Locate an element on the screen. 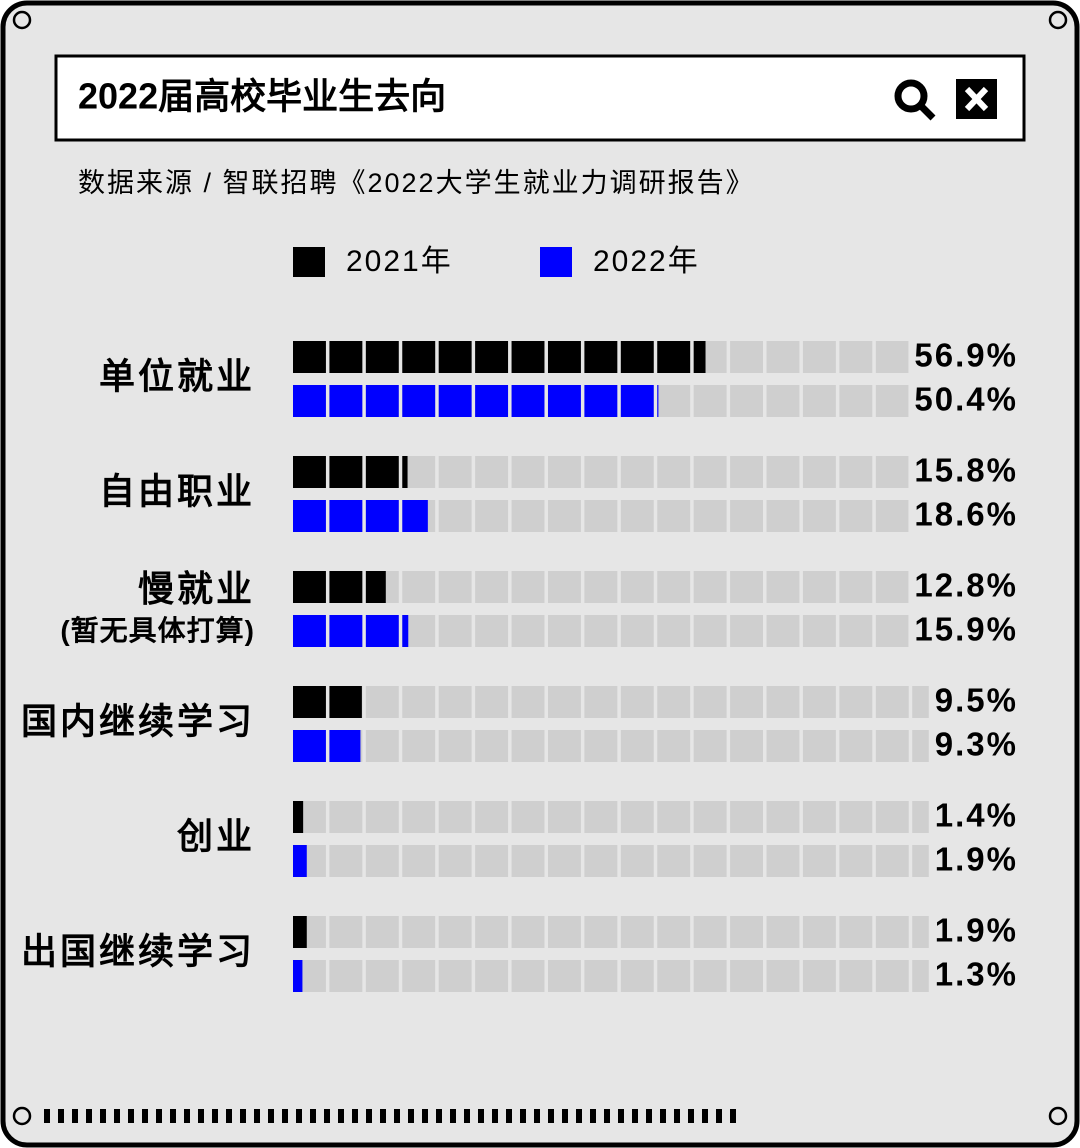  y-tick-label: 创业 is located at coordinates (216, 836).